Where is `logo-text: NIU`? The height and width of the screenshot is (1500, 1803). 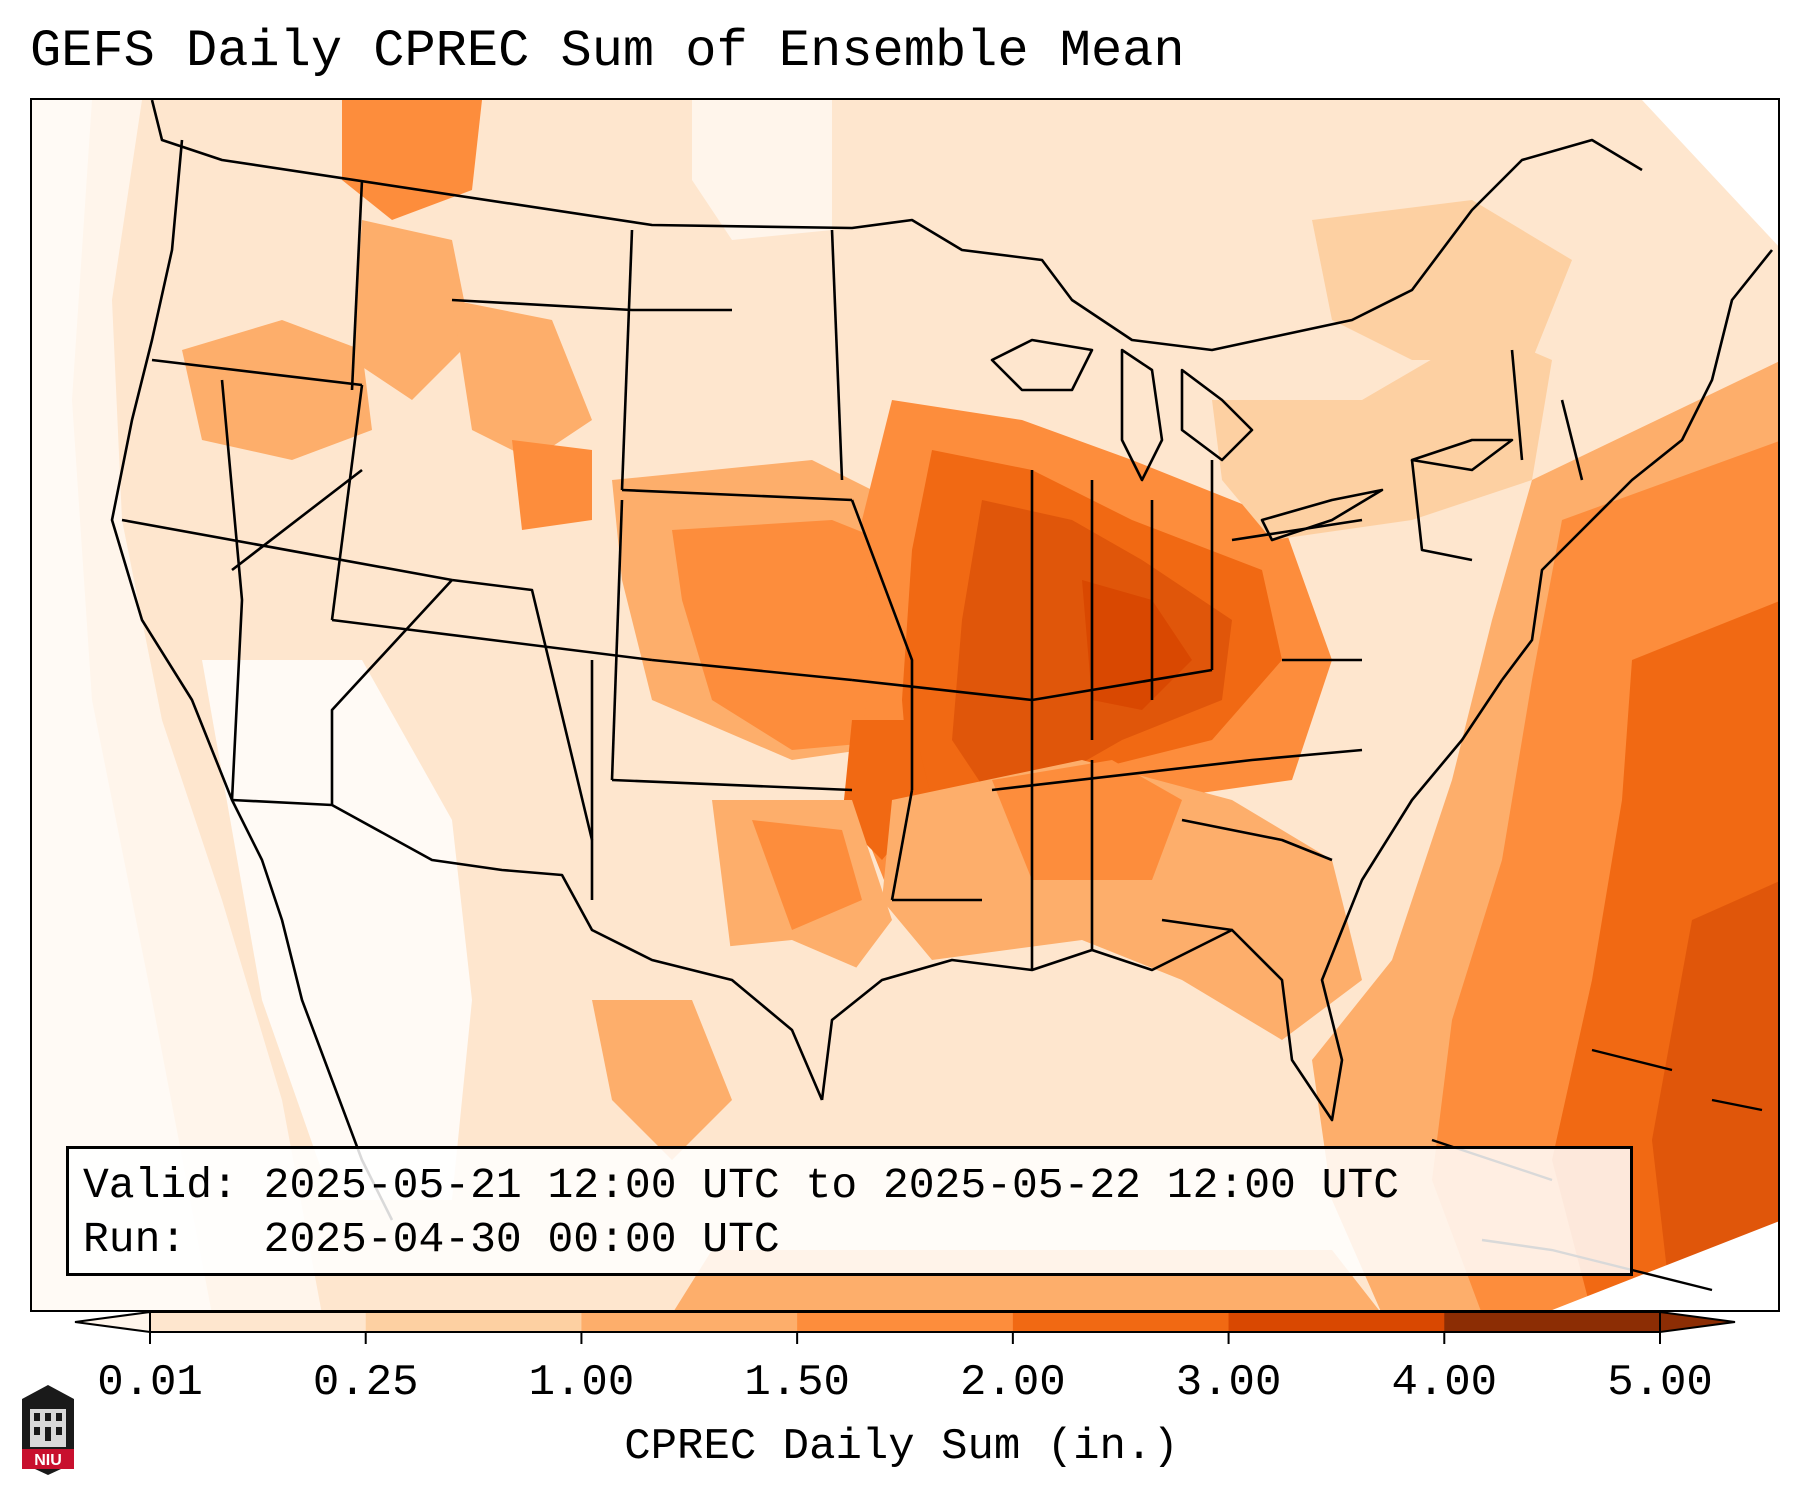
logo-text: NIU is located at coordinates (48, 1460).